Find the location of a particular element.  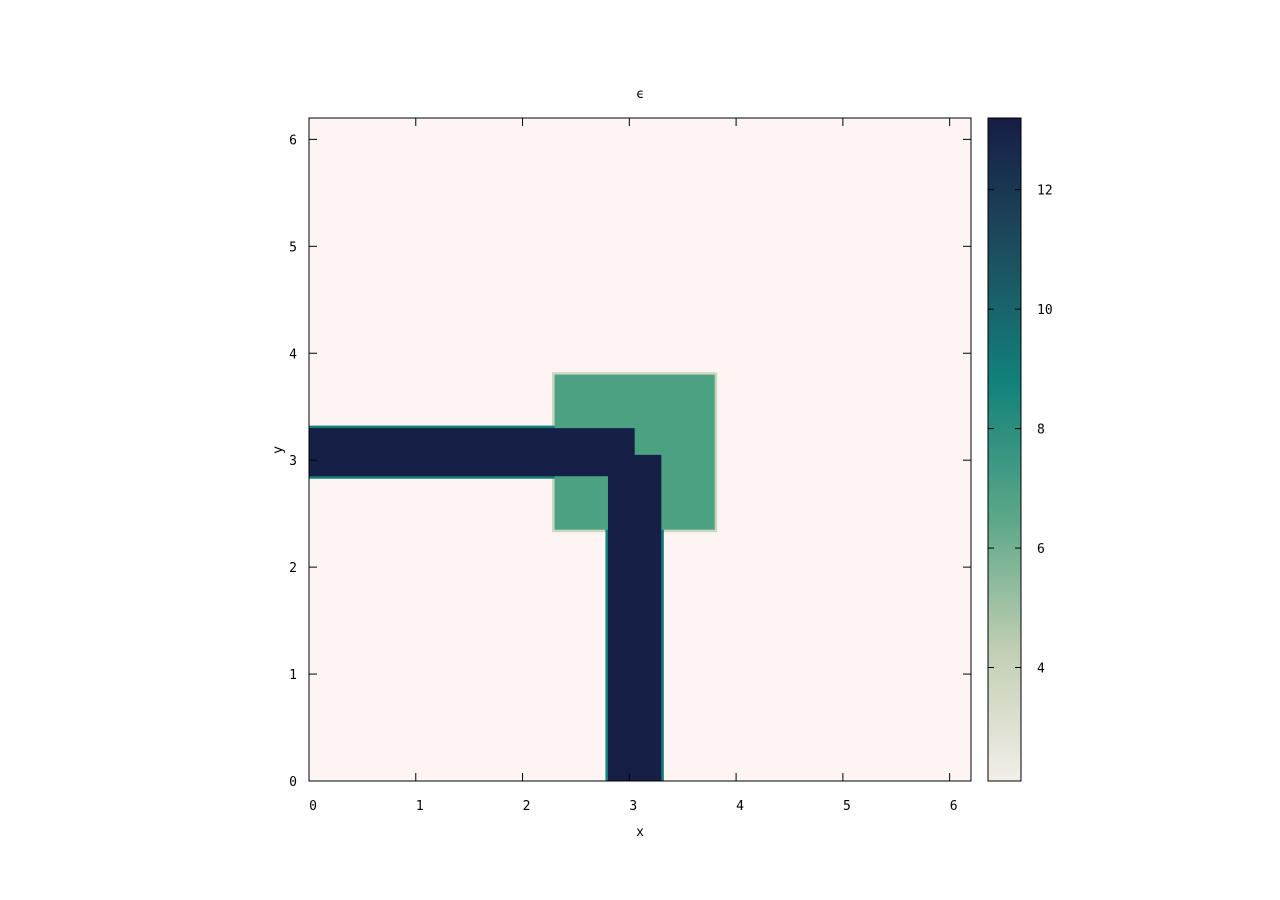

colorbar is located at coordinates (1004, 449).